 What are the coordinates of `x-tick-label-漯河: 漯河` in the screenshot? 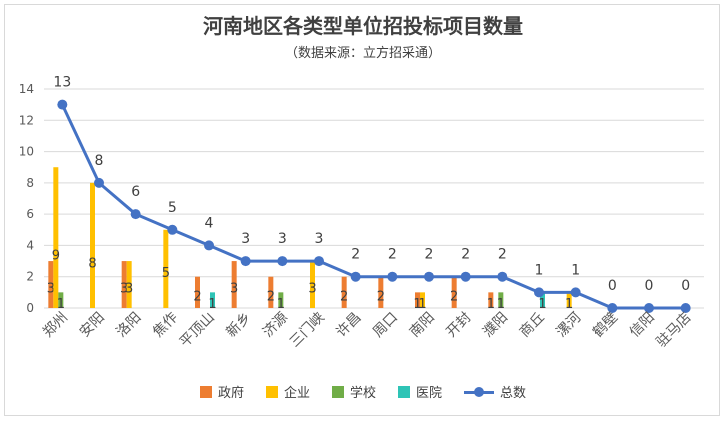 It's located at (568, 325).